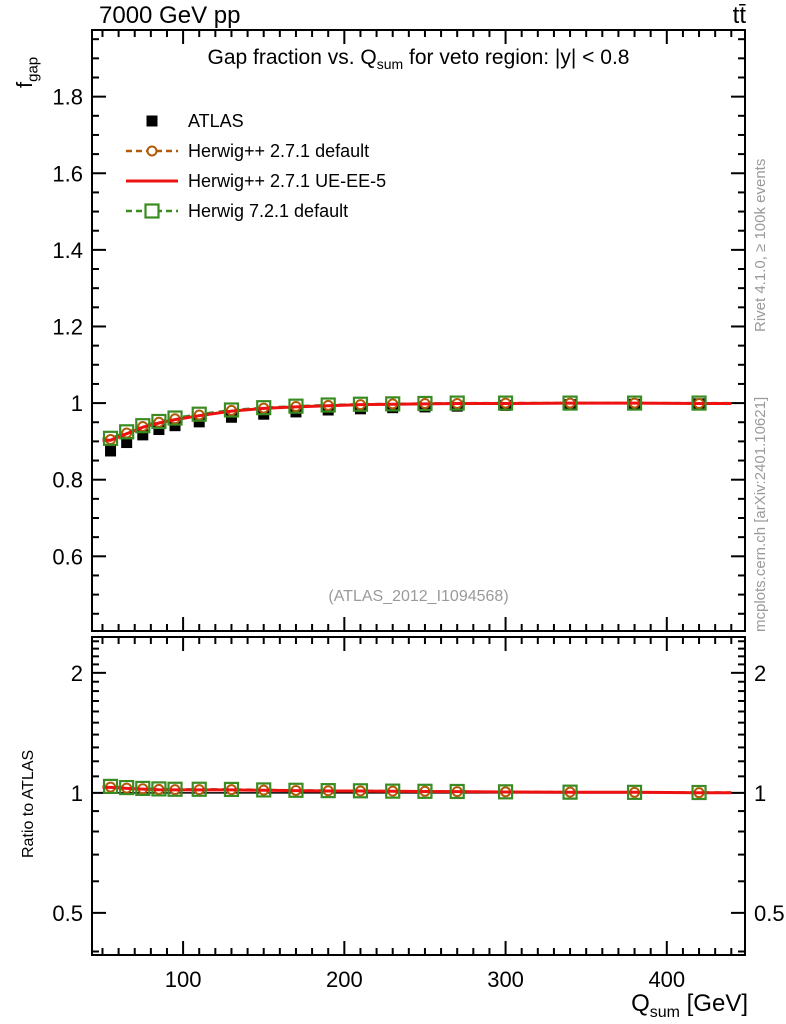  What do you see at coordinates (268, 210) in the screenshot?
I see `legend-label: Herwig 7.2.1 default` at bounding box center [268, 210].